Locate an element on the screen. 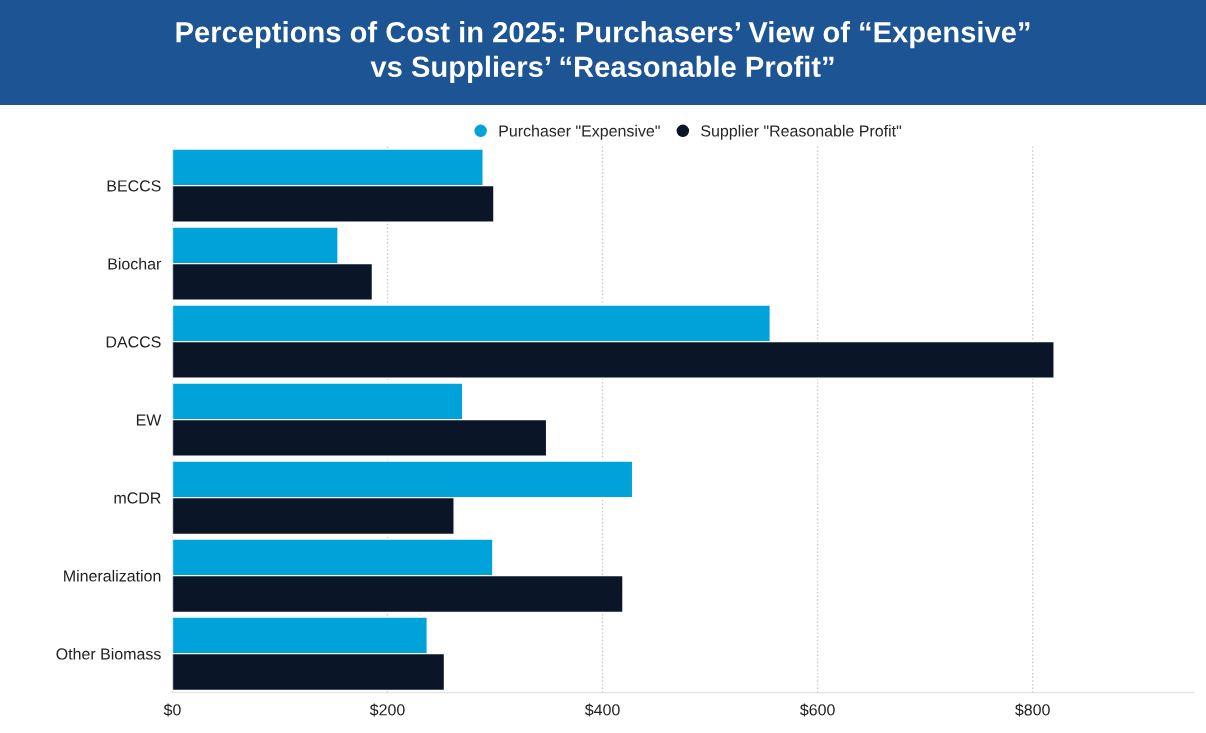  y-tick-label: mCDR is located at coordinates (137, 498).